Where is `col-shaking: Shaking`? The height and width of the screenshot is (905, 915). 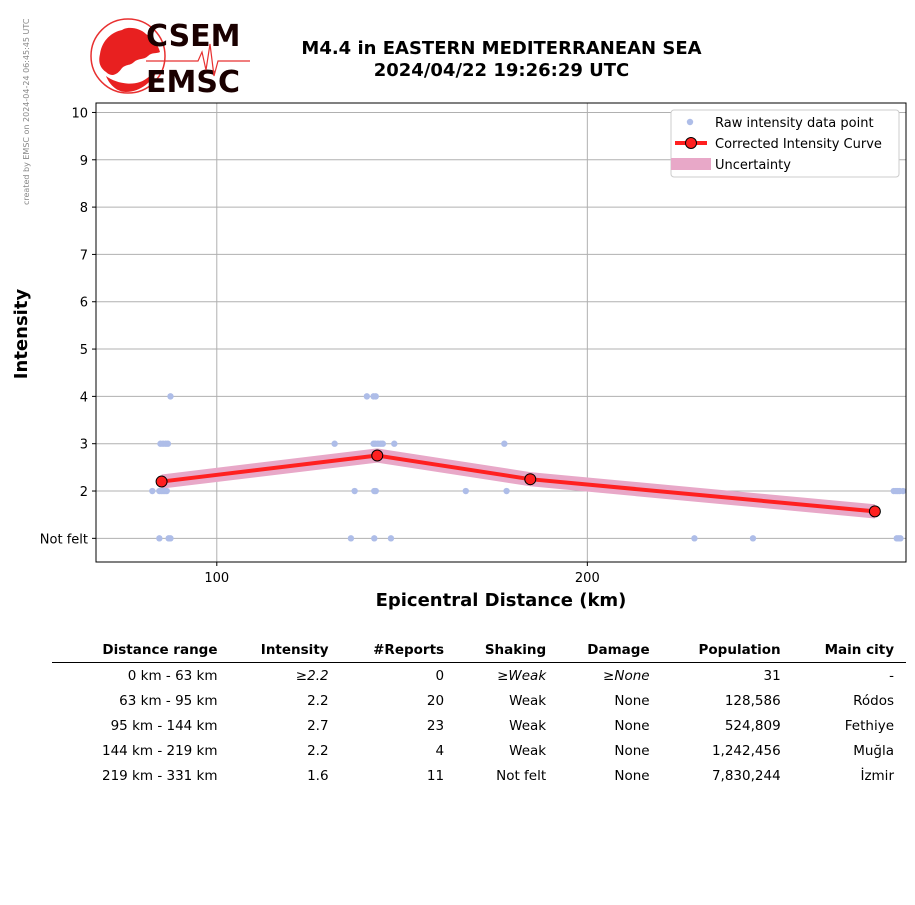
col-shaking: Shaking is located at coordinates (507, 651).